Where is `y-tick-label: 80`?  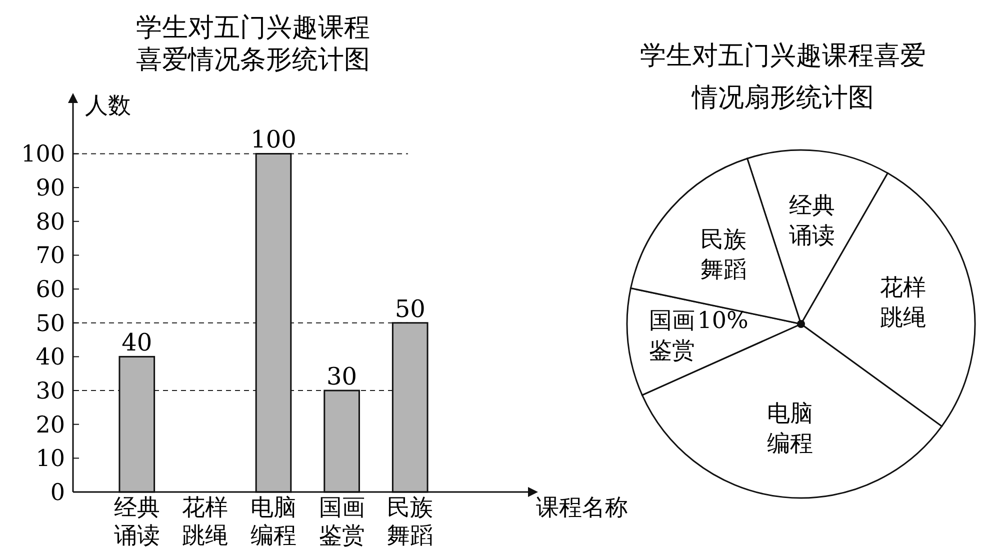
y-tick-label: 80 is located at coordinates (50, 222).